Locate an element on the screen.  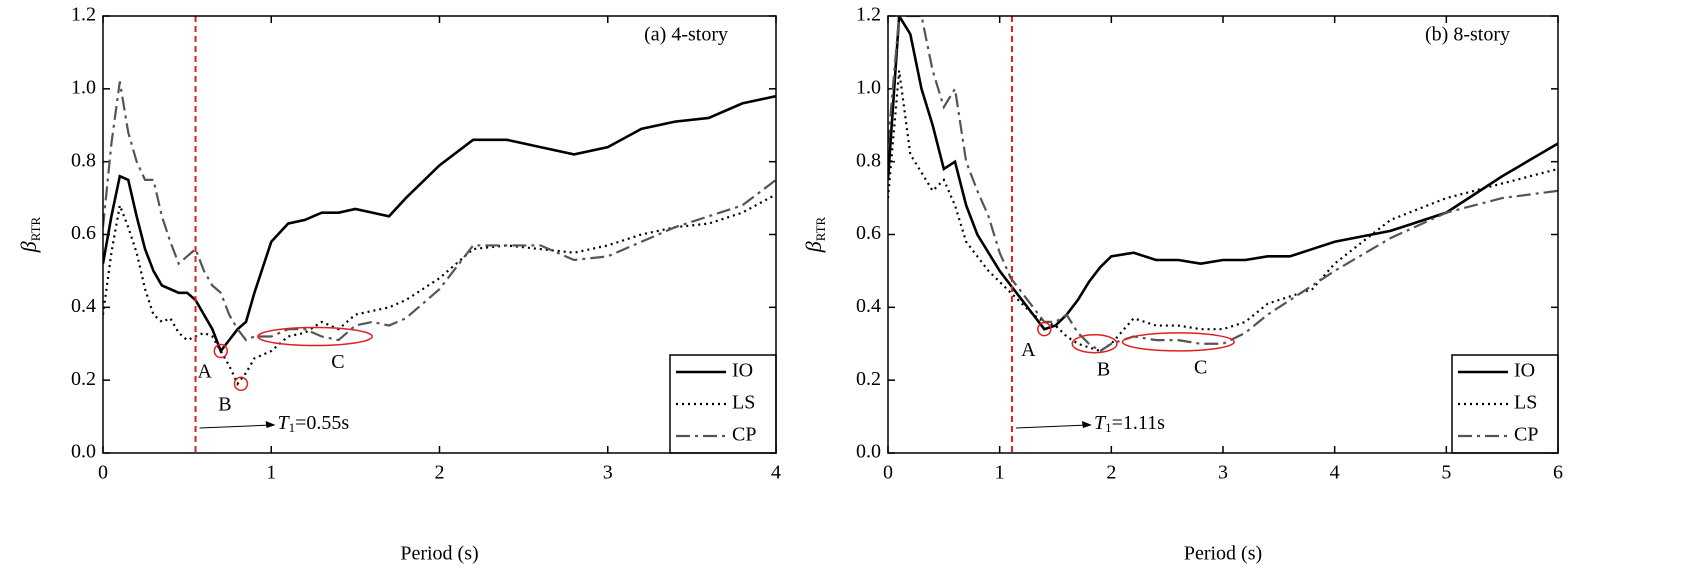
period-label: T1=0.55s is located at coordinates (314, 423).